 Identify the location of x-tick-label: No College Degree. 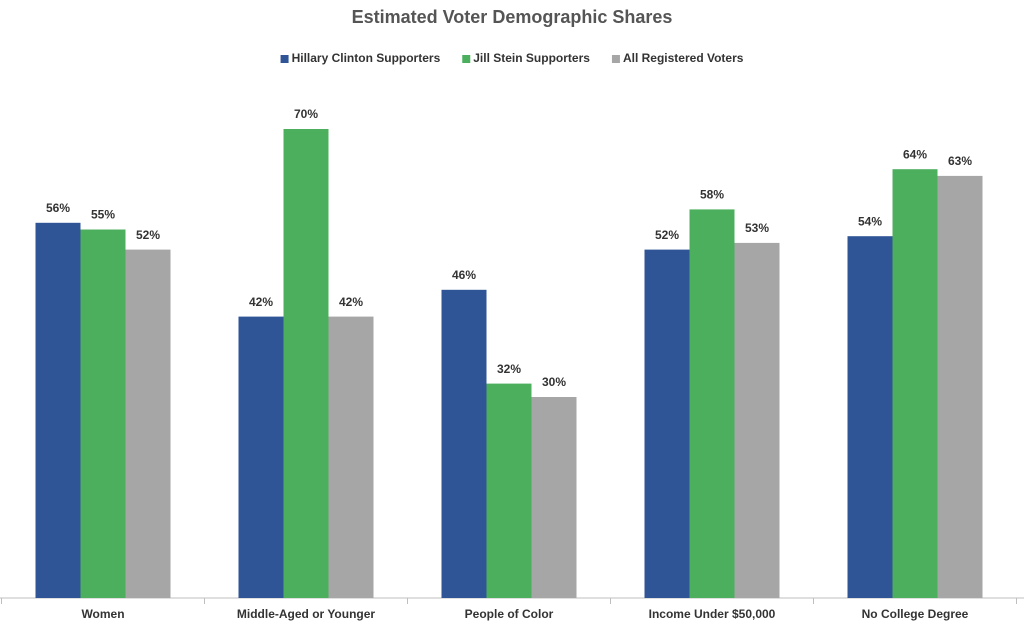
(915, 614).